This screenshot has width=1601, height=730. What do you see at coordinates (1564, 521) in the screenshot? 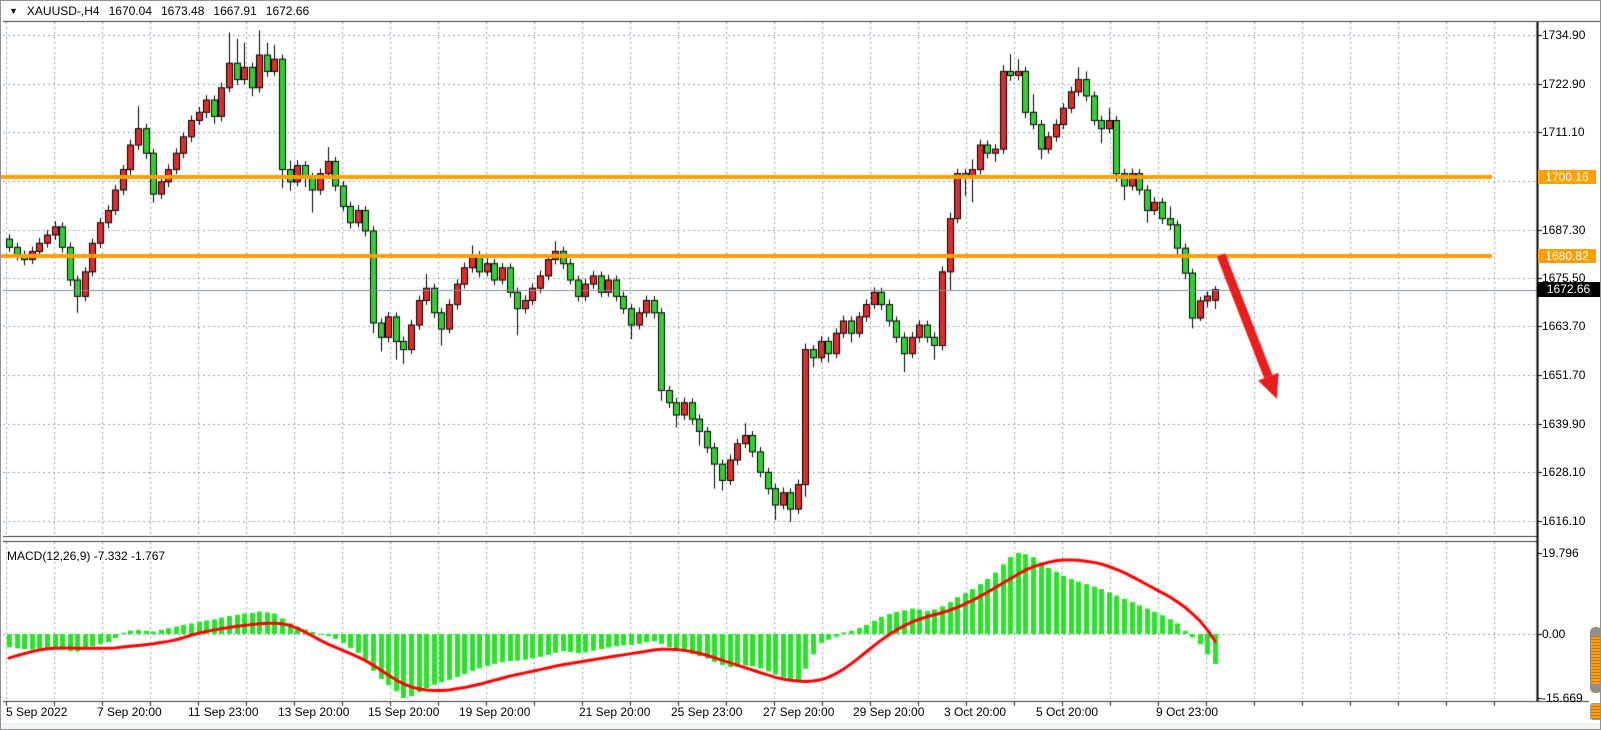
I see `price-axis-label: 1616.10` at bounding box center [1564, 521].